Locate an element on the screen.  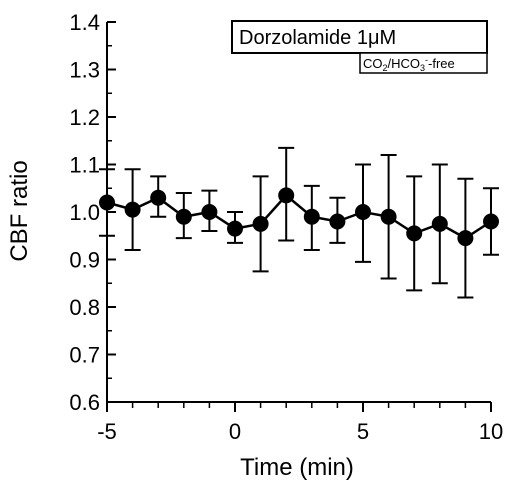
legend-subbox is located at coordinates (423, 63).